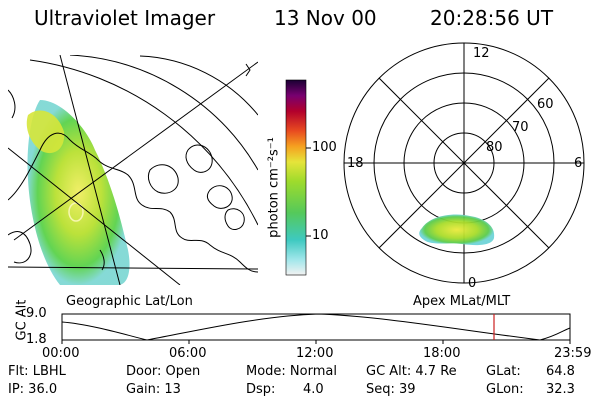 This screenshot has width=600, height=400. What do you see at coordinates (45, 132) in the screenshot?
I see `aurora-patch-upper` at bounding box center [45, 132].